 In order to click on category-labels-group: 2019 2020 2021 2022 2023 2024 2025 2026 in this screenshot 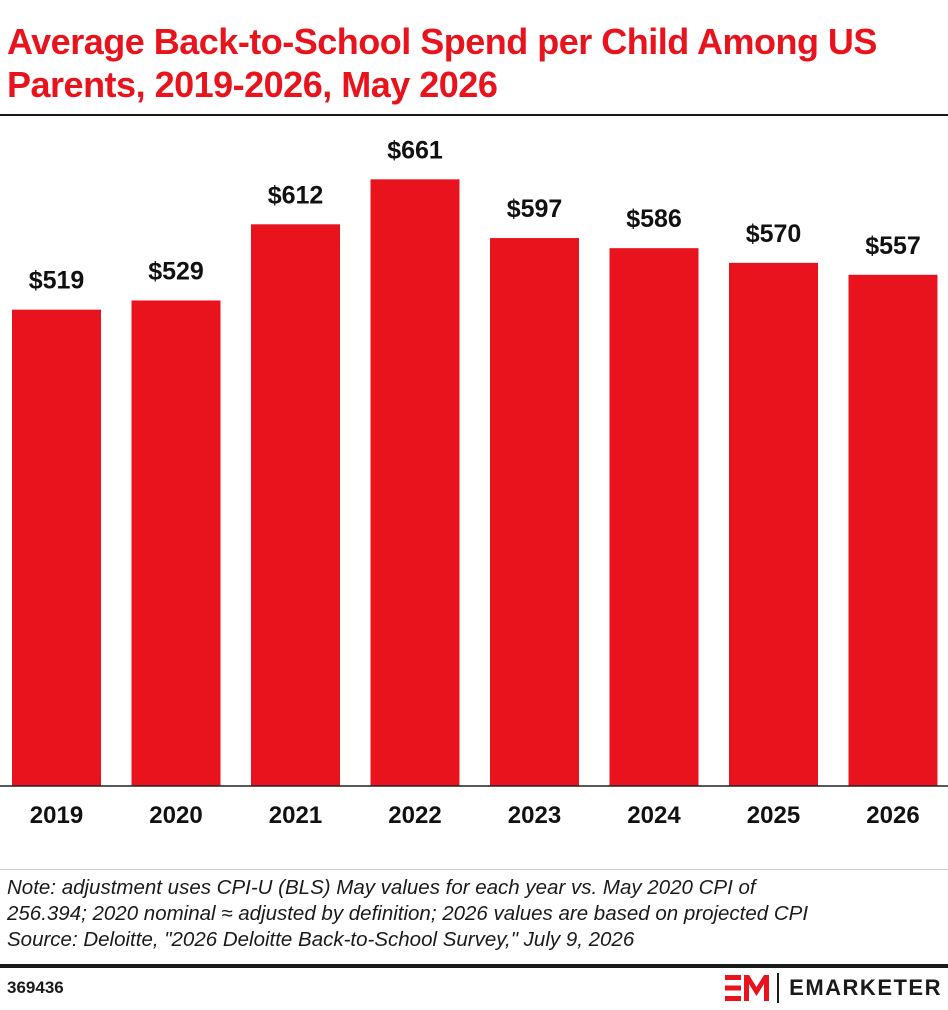, I will do `click(475, 815)`.